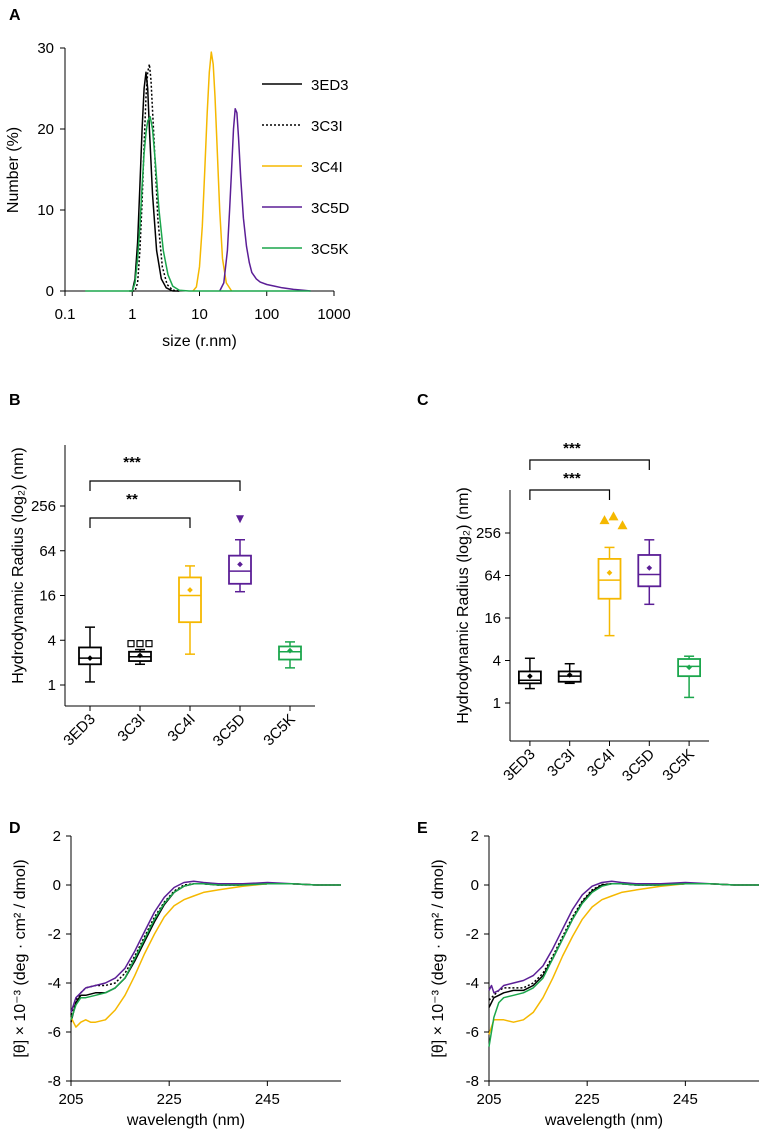 The height and width of the screenshot is (1142, 765). I want to click on y-tick-label-b: 256, so click(43, 506).